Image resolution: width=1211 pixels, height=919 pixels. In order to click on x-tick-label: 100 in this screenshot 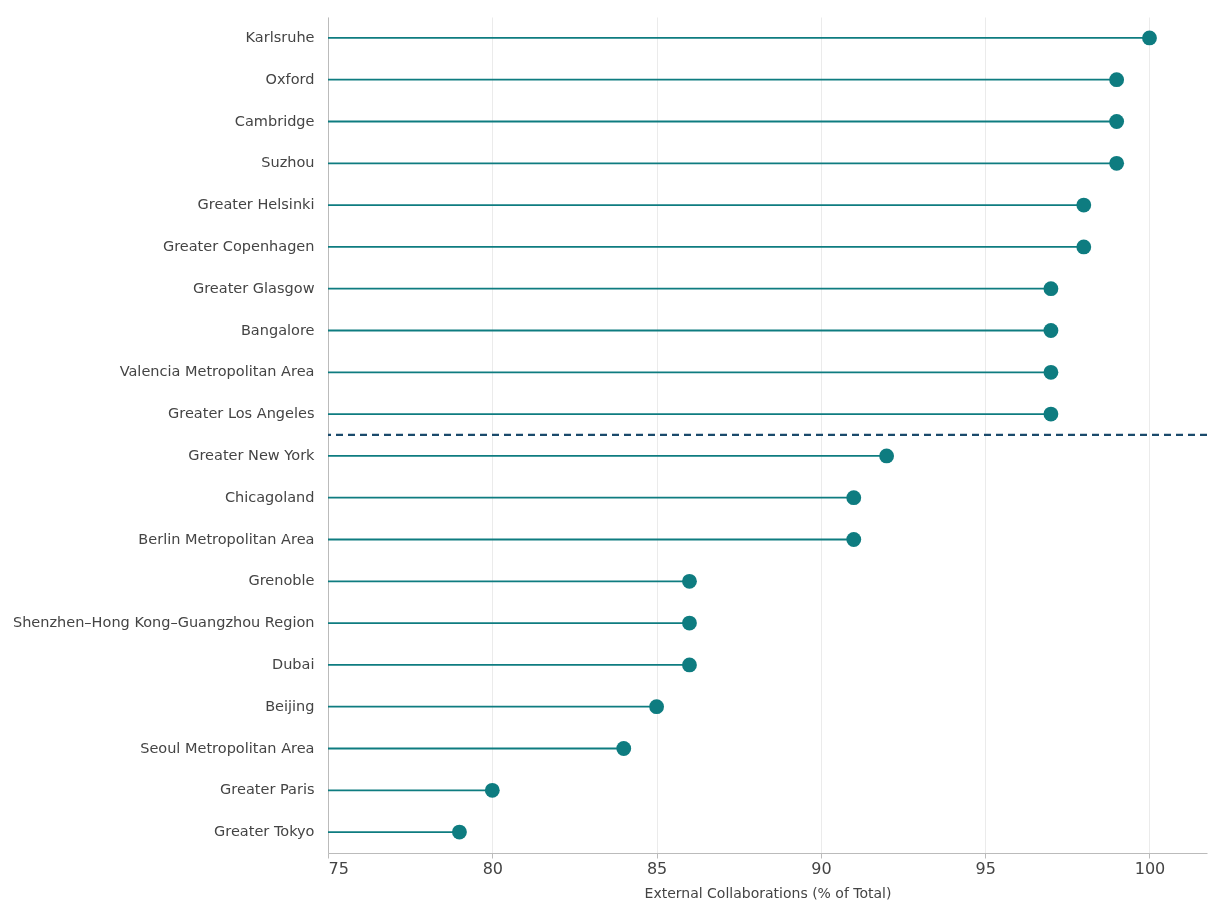, I will do `click(1150, 868)`.